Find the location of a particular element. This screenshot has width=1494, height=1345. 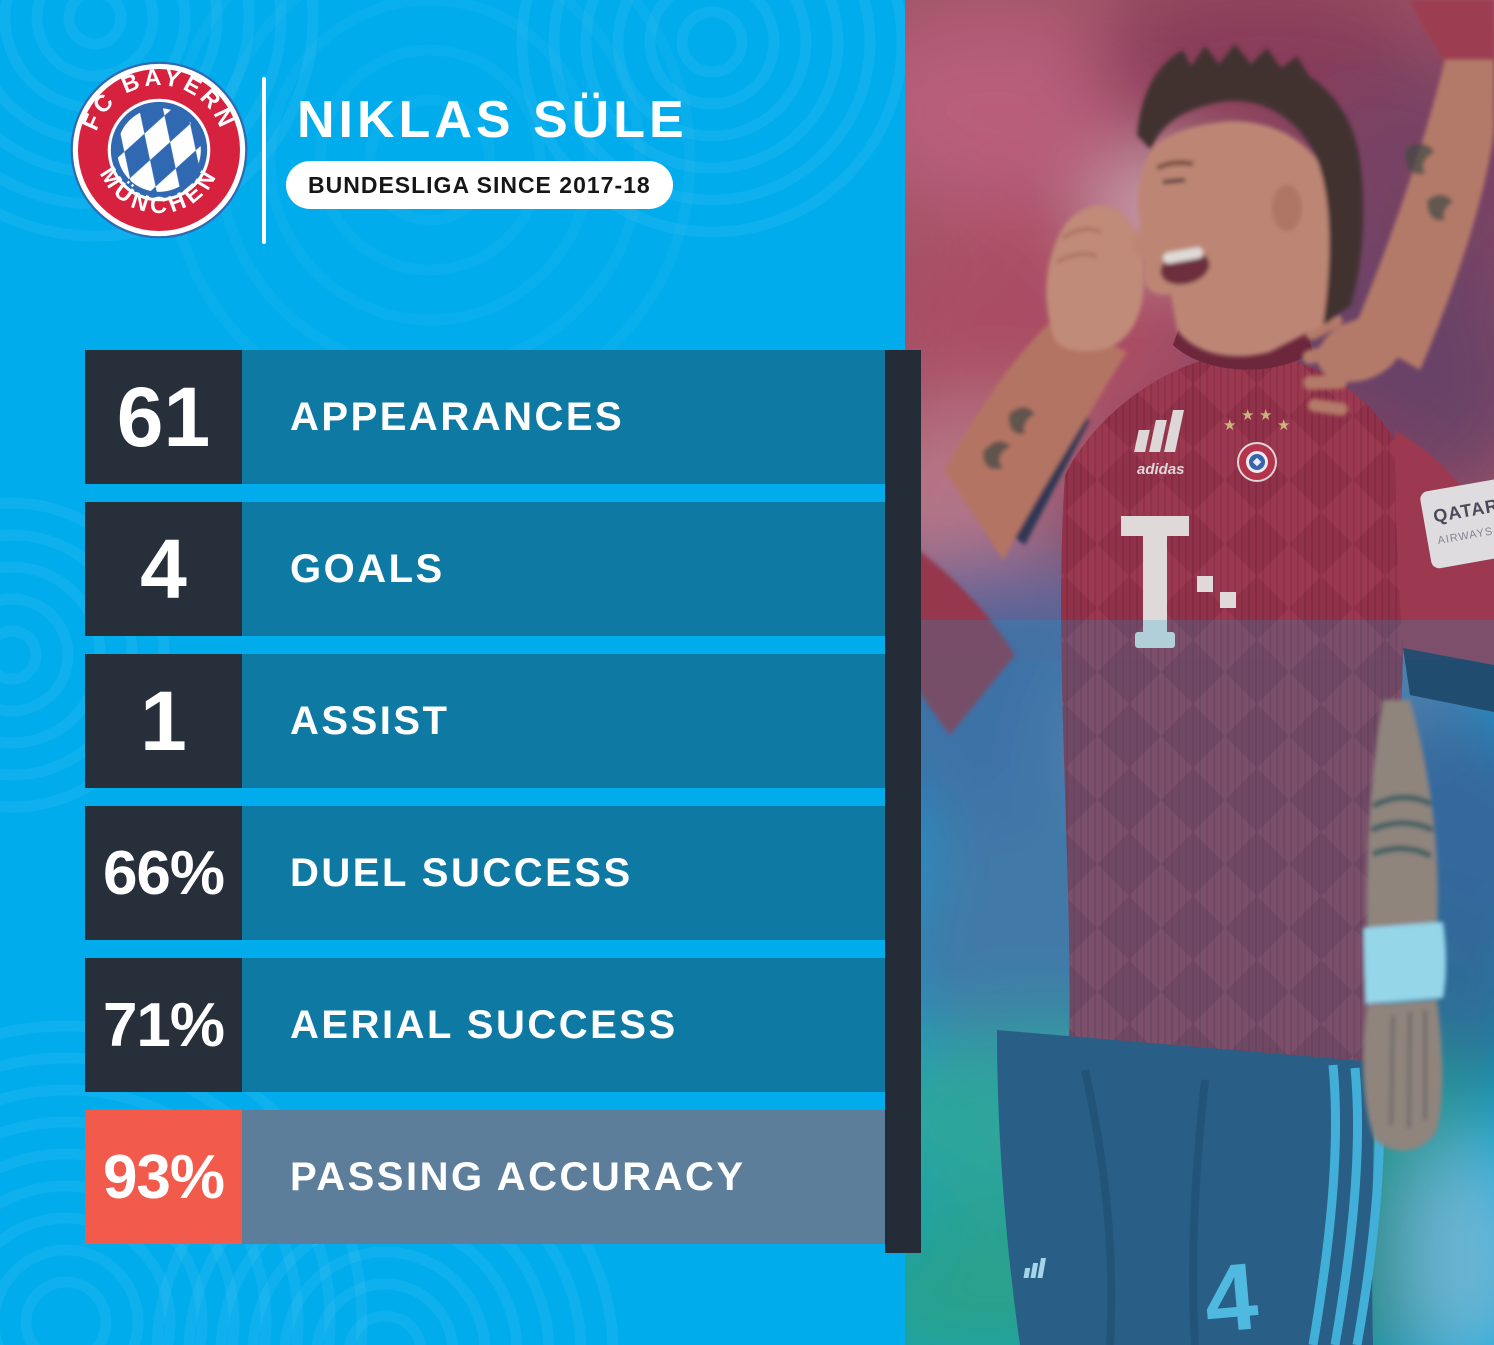

jersey-left-sleeve is located at coordinates (960, 637).